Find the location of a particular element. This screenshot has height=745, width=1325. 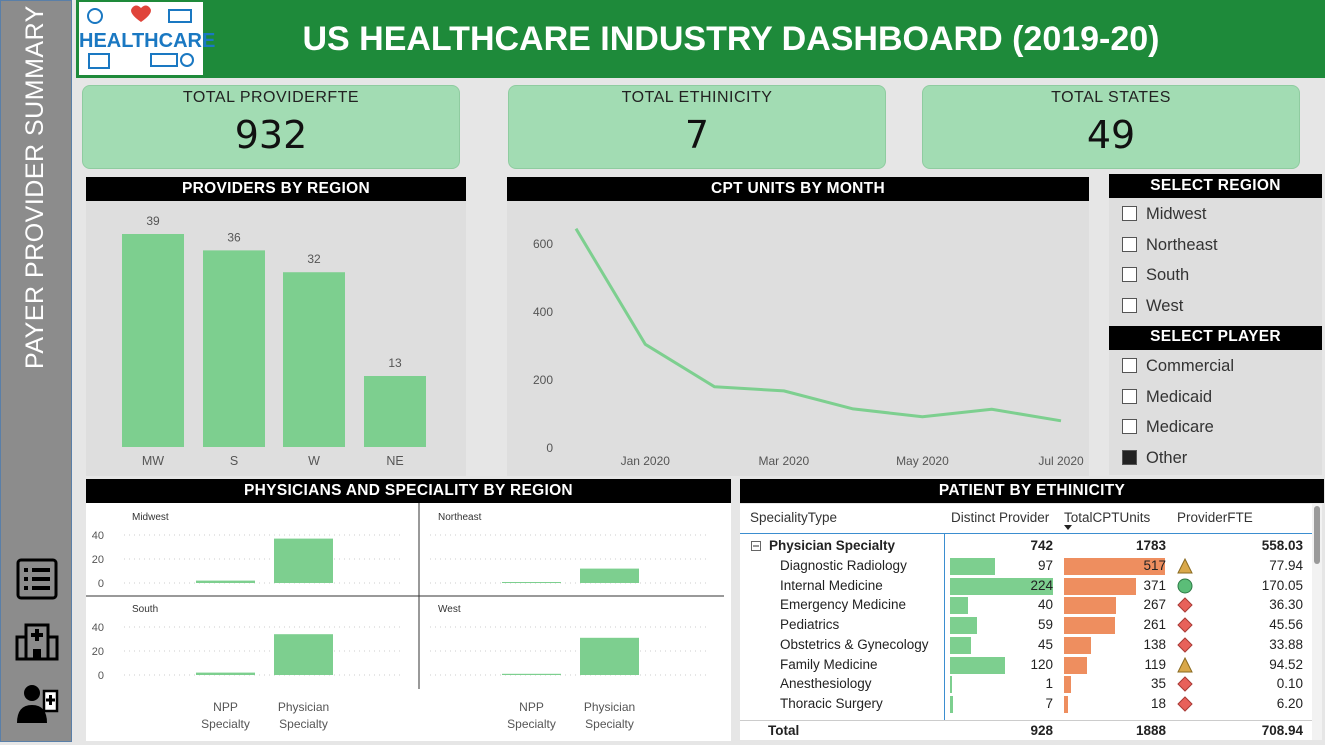

healthcare-logo: HEALTHCARE is located at coordinates (147, 38).